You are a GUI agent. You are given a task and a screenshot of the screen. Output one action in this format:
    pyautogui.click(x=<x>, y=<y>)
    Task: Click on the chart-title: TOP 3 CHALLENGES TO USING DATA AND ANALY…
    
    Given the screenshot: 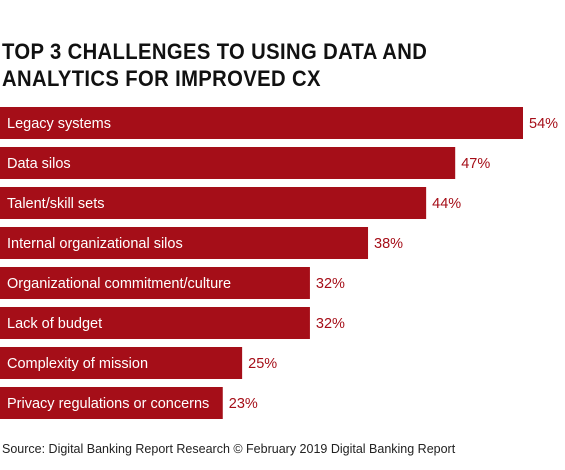 What is the action you would take?
    pyautogui.click(x=215, y=65)
    